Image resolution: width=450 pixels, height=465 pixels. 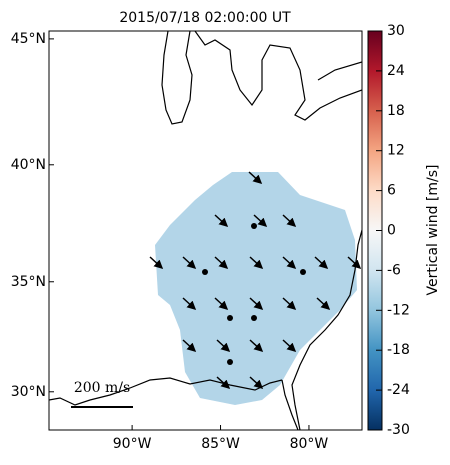 What do you see at coordinates (28, 165) in the screenshot?
I see `y-tick-label: 40°N` at bounding box center [28, 165].